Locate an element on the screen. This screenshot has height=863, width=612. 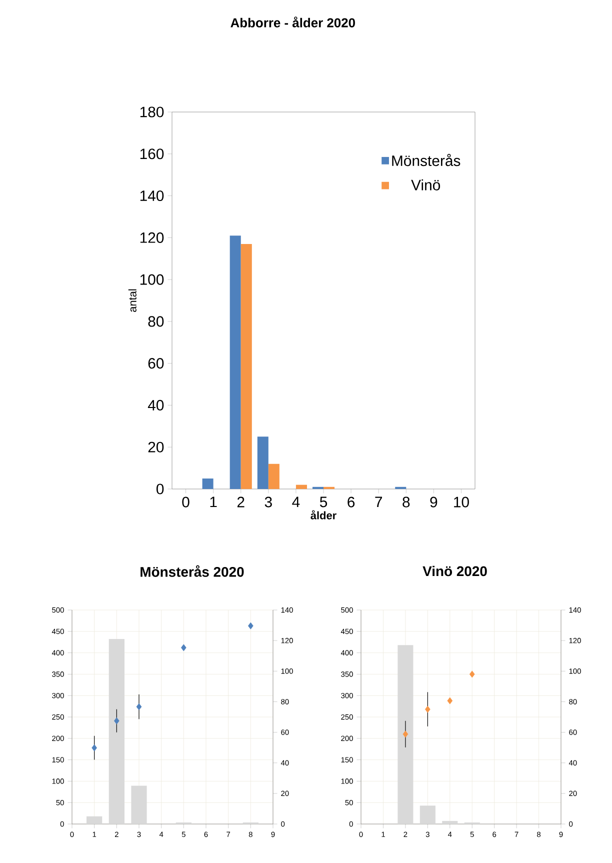
x-tick-label: 1 is located at coordinates (213, 502).